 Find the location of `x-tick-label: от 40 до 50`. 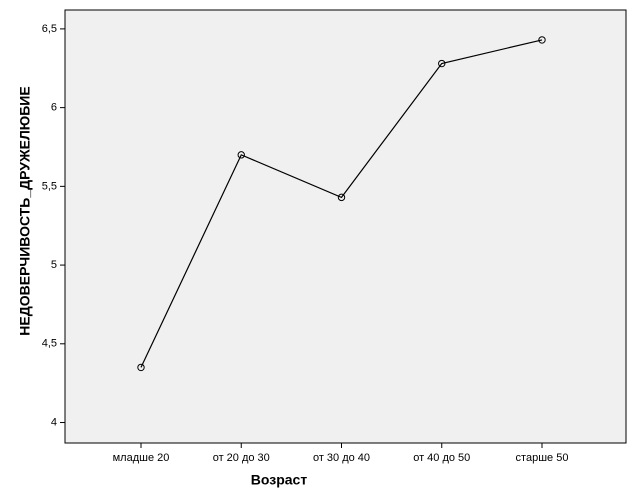

x-tick-label: от 40 до 50 is located at coordinates (441, 458).